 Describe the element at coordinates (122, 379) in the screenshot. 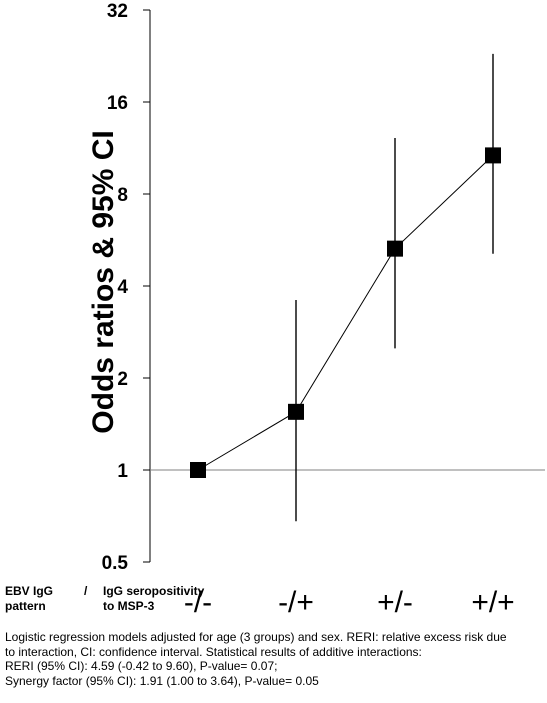

I see `y-tick-label: 2` at that location.